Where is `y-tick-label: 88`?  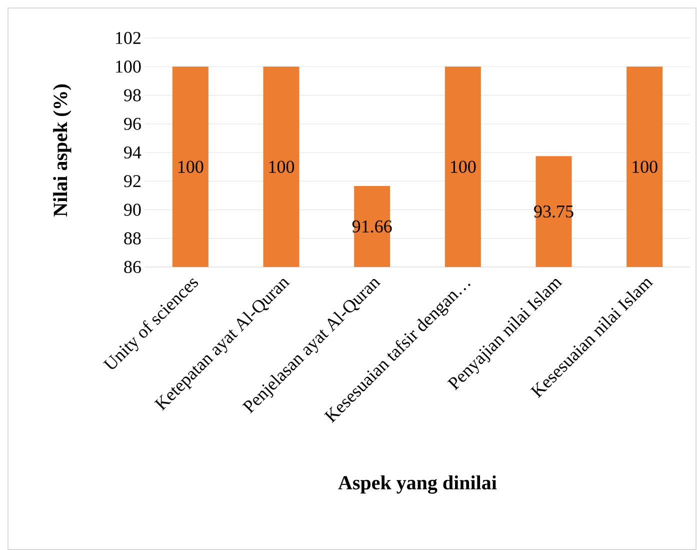 y-tick-label: 88 is located at coordinates (132, 238).